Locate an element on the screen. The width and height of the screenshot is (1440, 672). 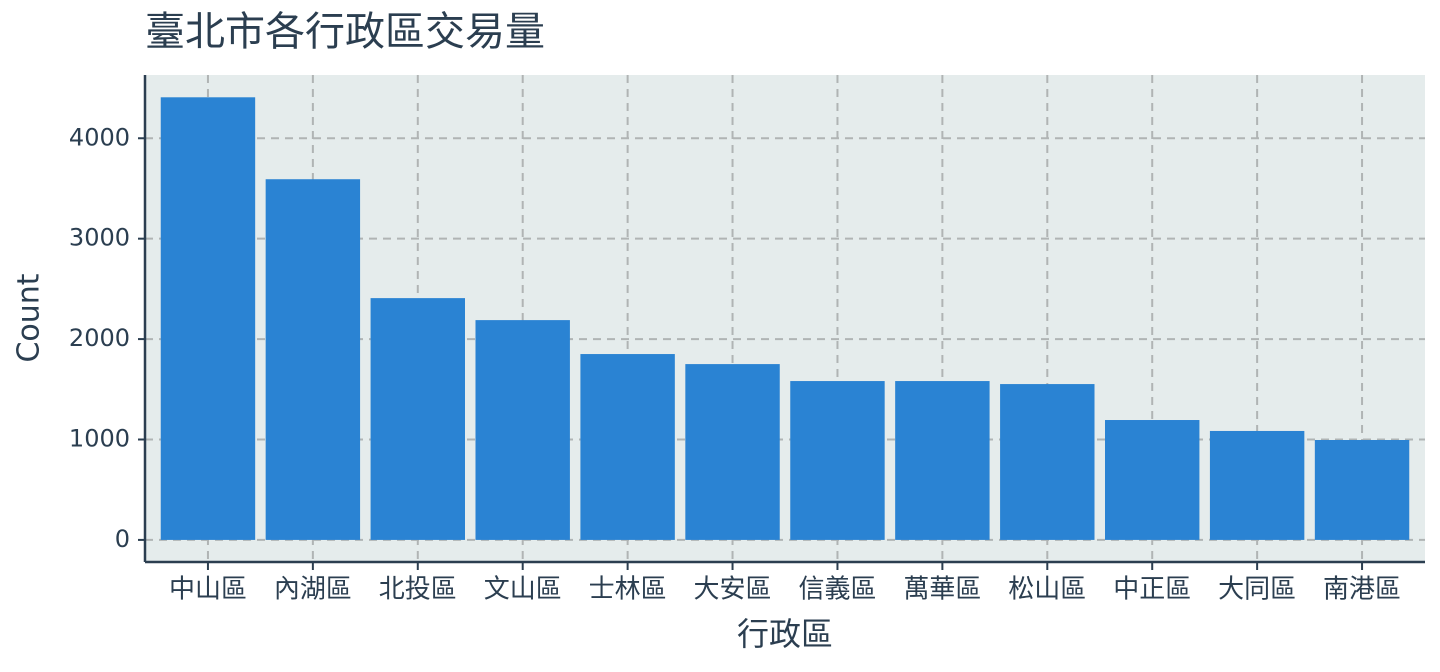
x-tick-label: 大安區 is located at coordinates (733, 590).